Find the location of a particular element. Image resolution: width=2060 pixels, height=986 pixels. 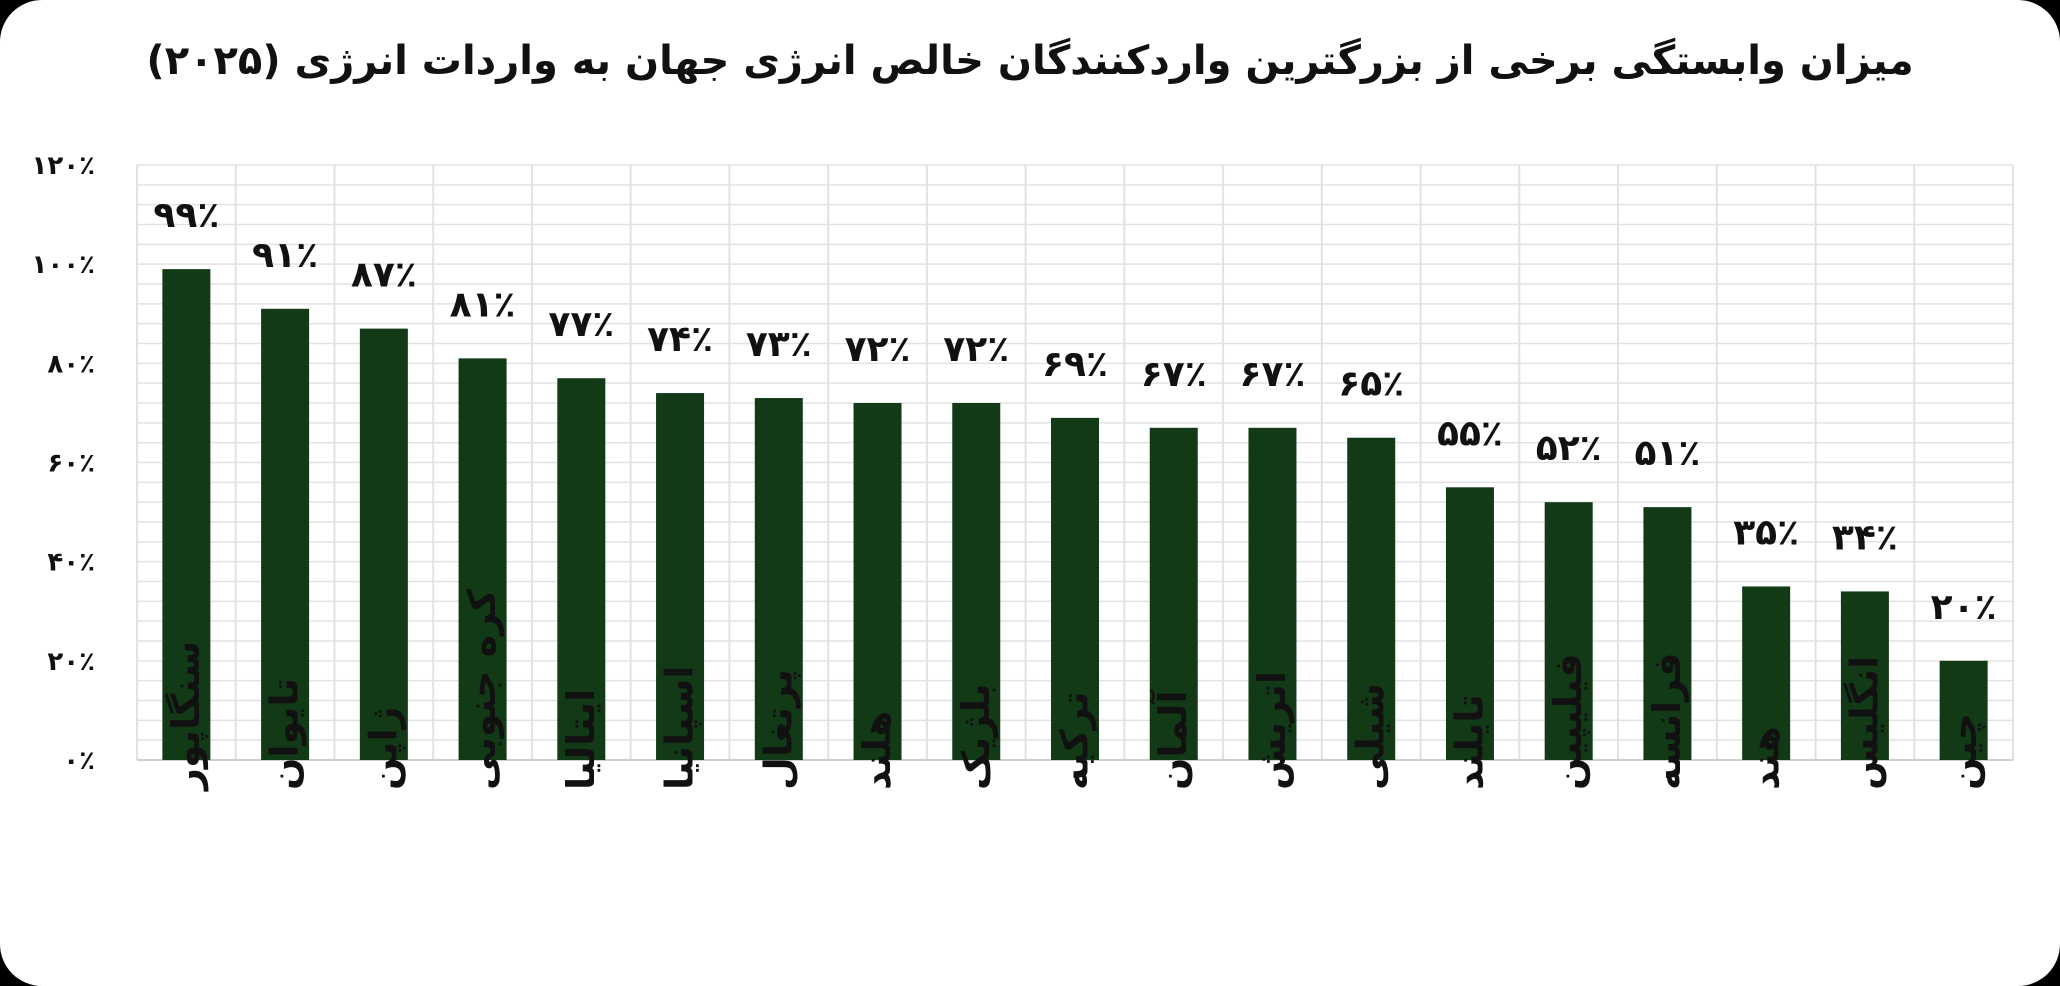

category-label: تایوان is located at coordinates (285, 734).